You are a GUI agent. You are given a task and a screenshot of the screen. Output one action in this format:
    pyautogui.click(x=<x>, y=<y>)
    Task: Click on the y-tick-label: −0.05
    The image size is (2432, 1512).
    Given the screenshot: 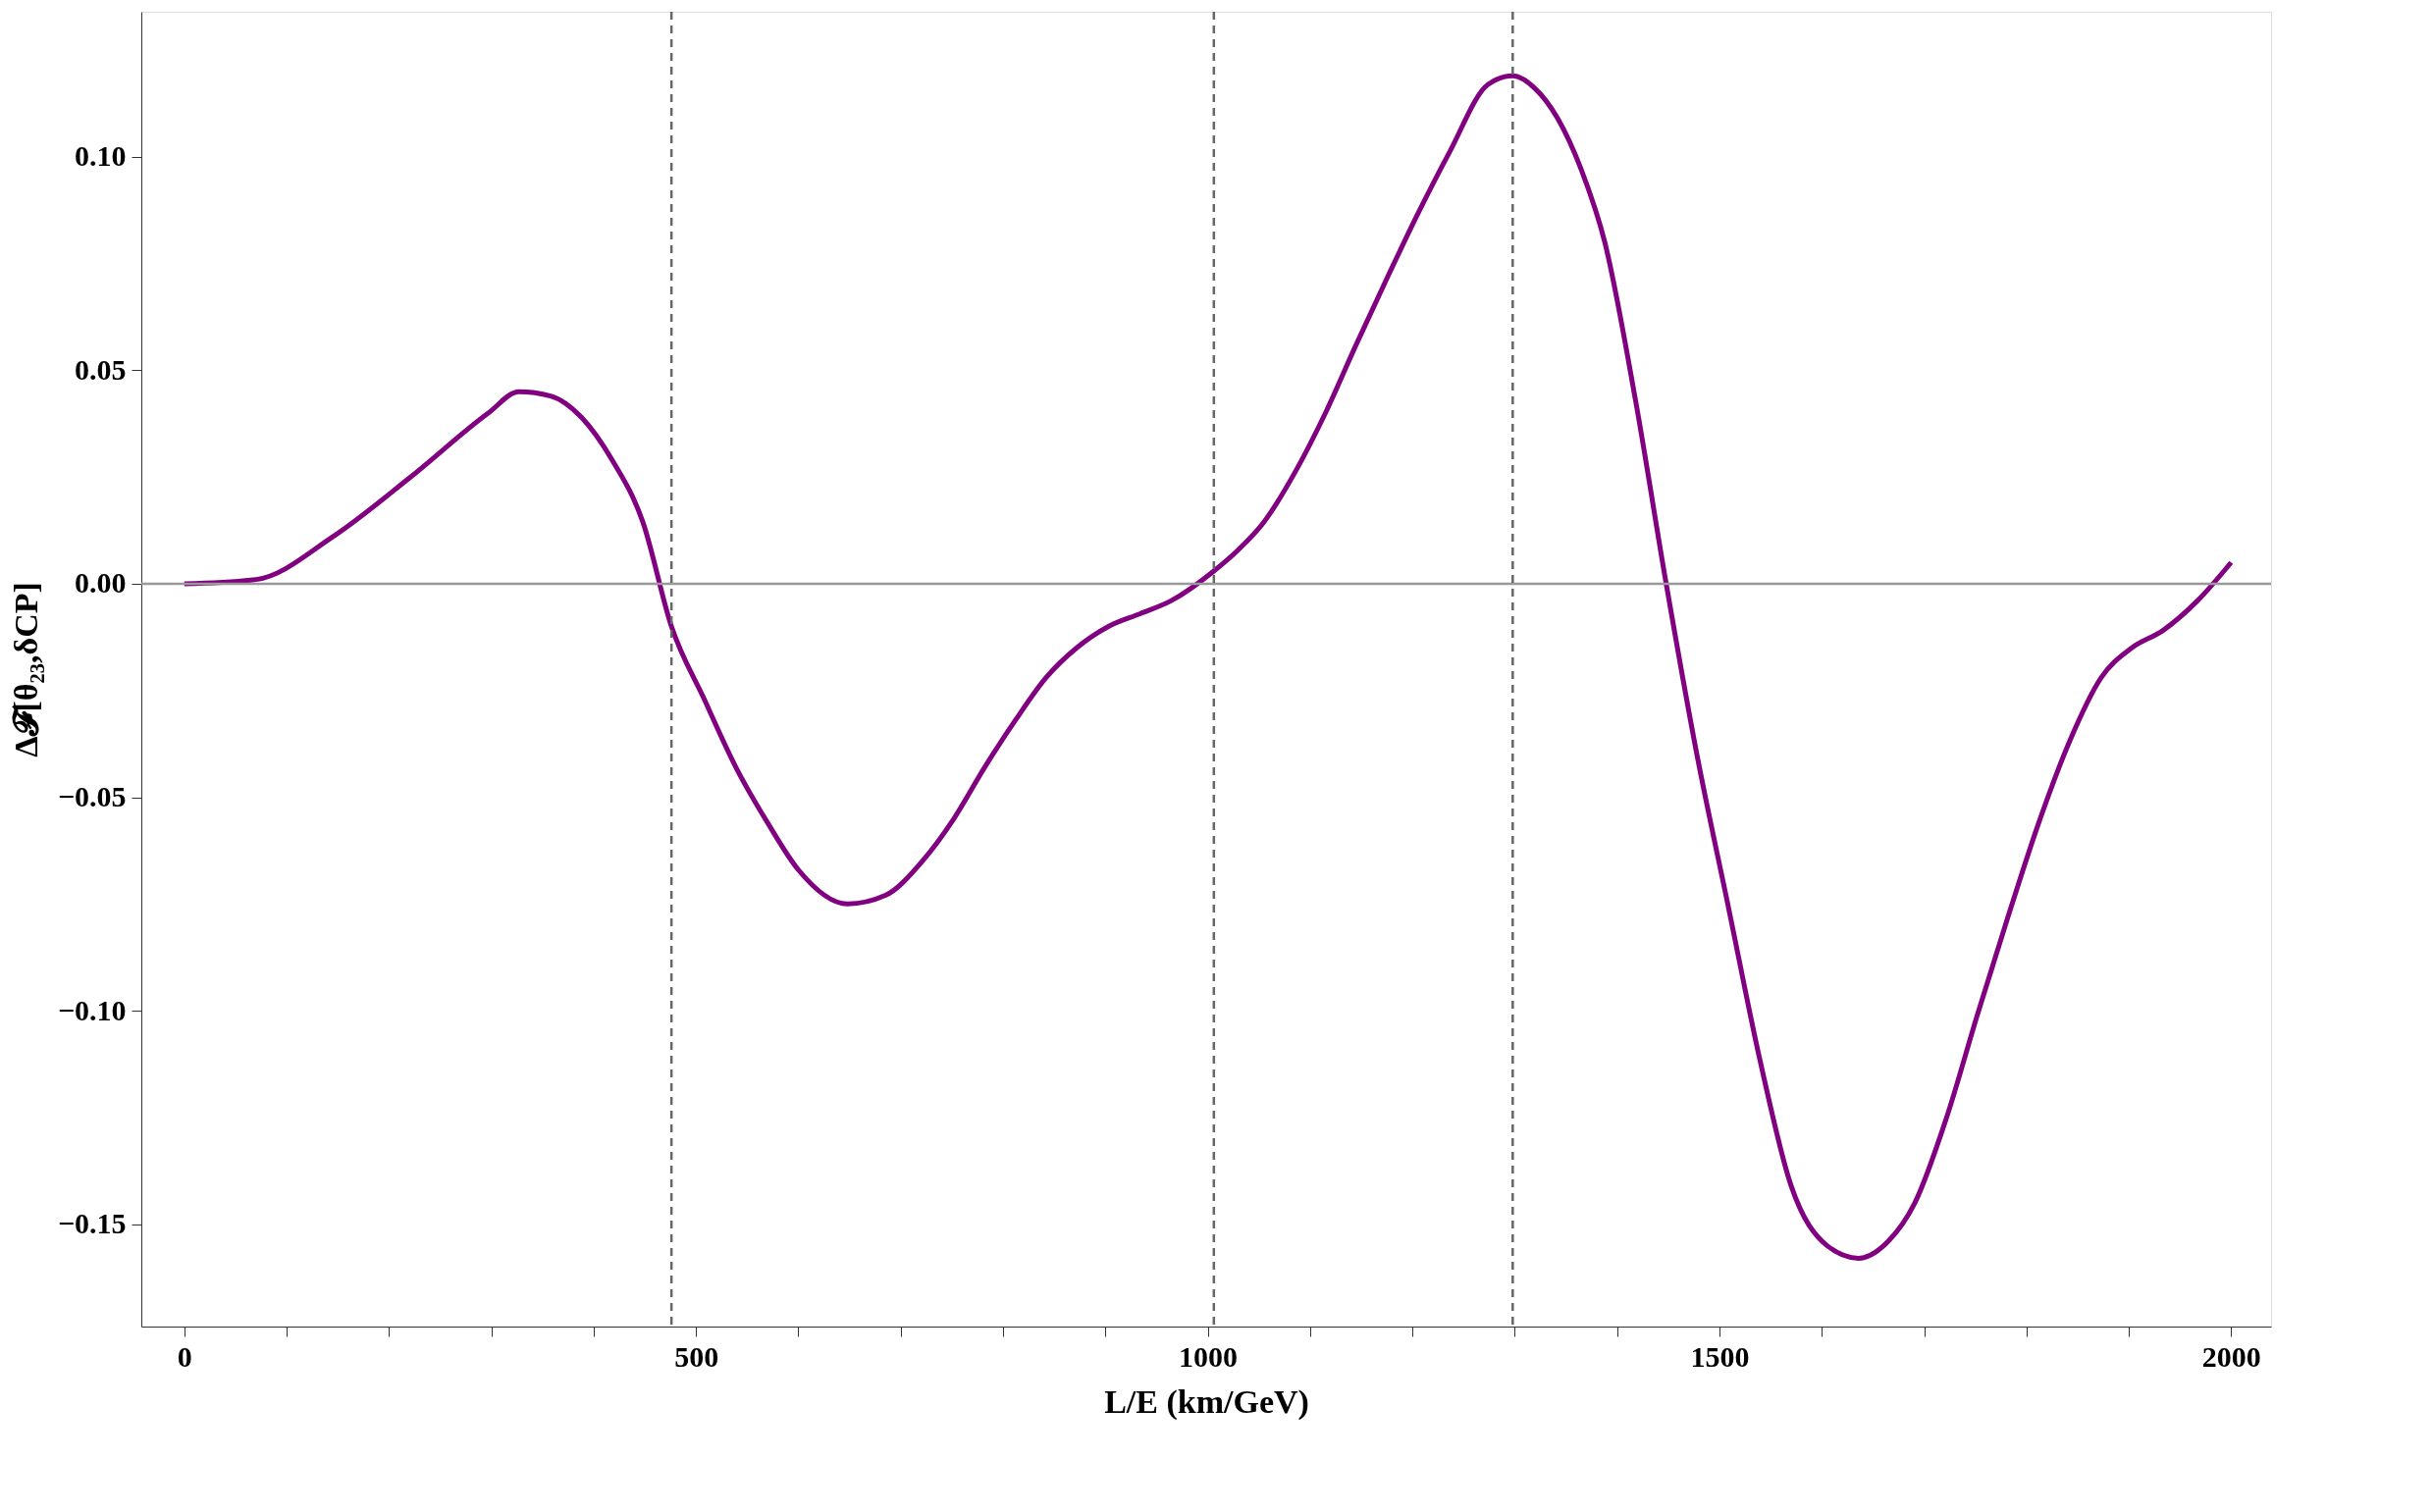 What is the action you would take?
    pyautogui.click(x=92, y=796)
    